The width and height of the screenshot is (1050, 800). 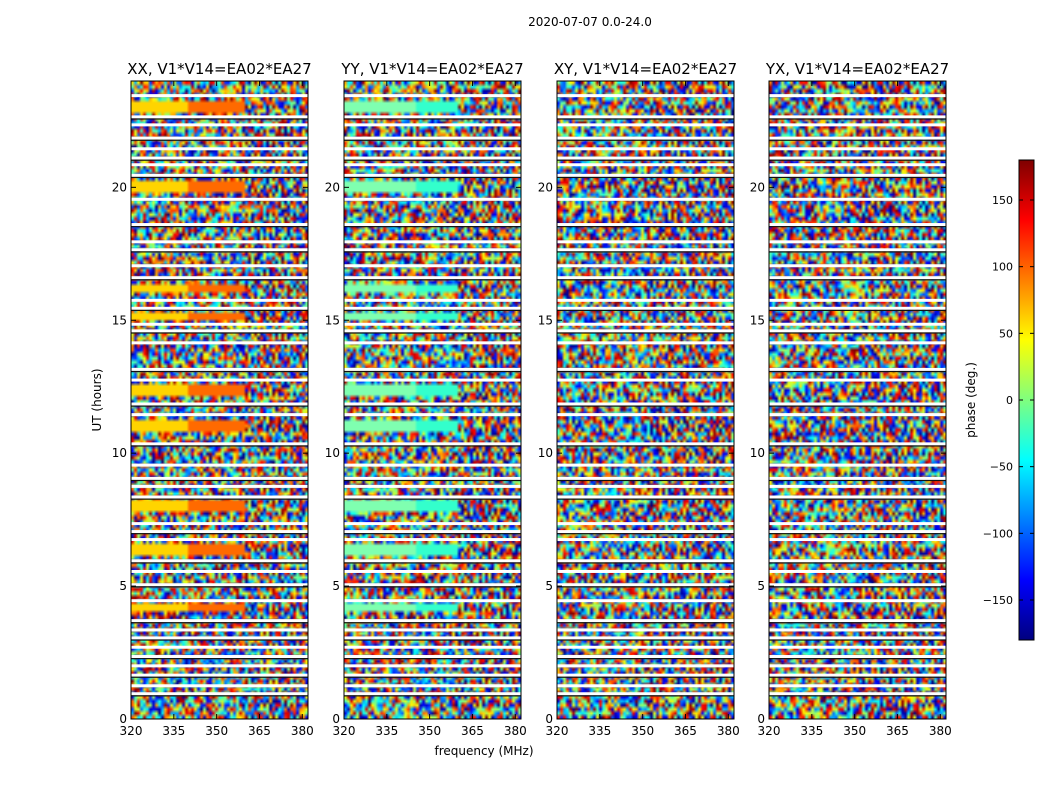 I want to click on panel-title: YX, V1*V14=EA02*EA27, so click(x=857, y=69).